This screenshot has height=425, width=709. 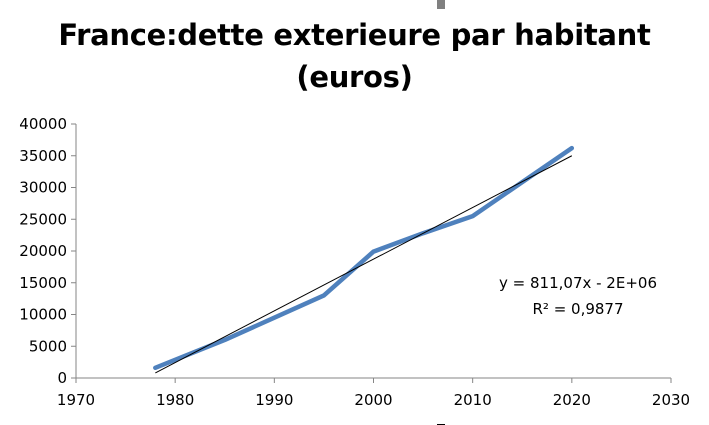 I want to click on y-tick-label: 40000, so click(x=43, y=124).